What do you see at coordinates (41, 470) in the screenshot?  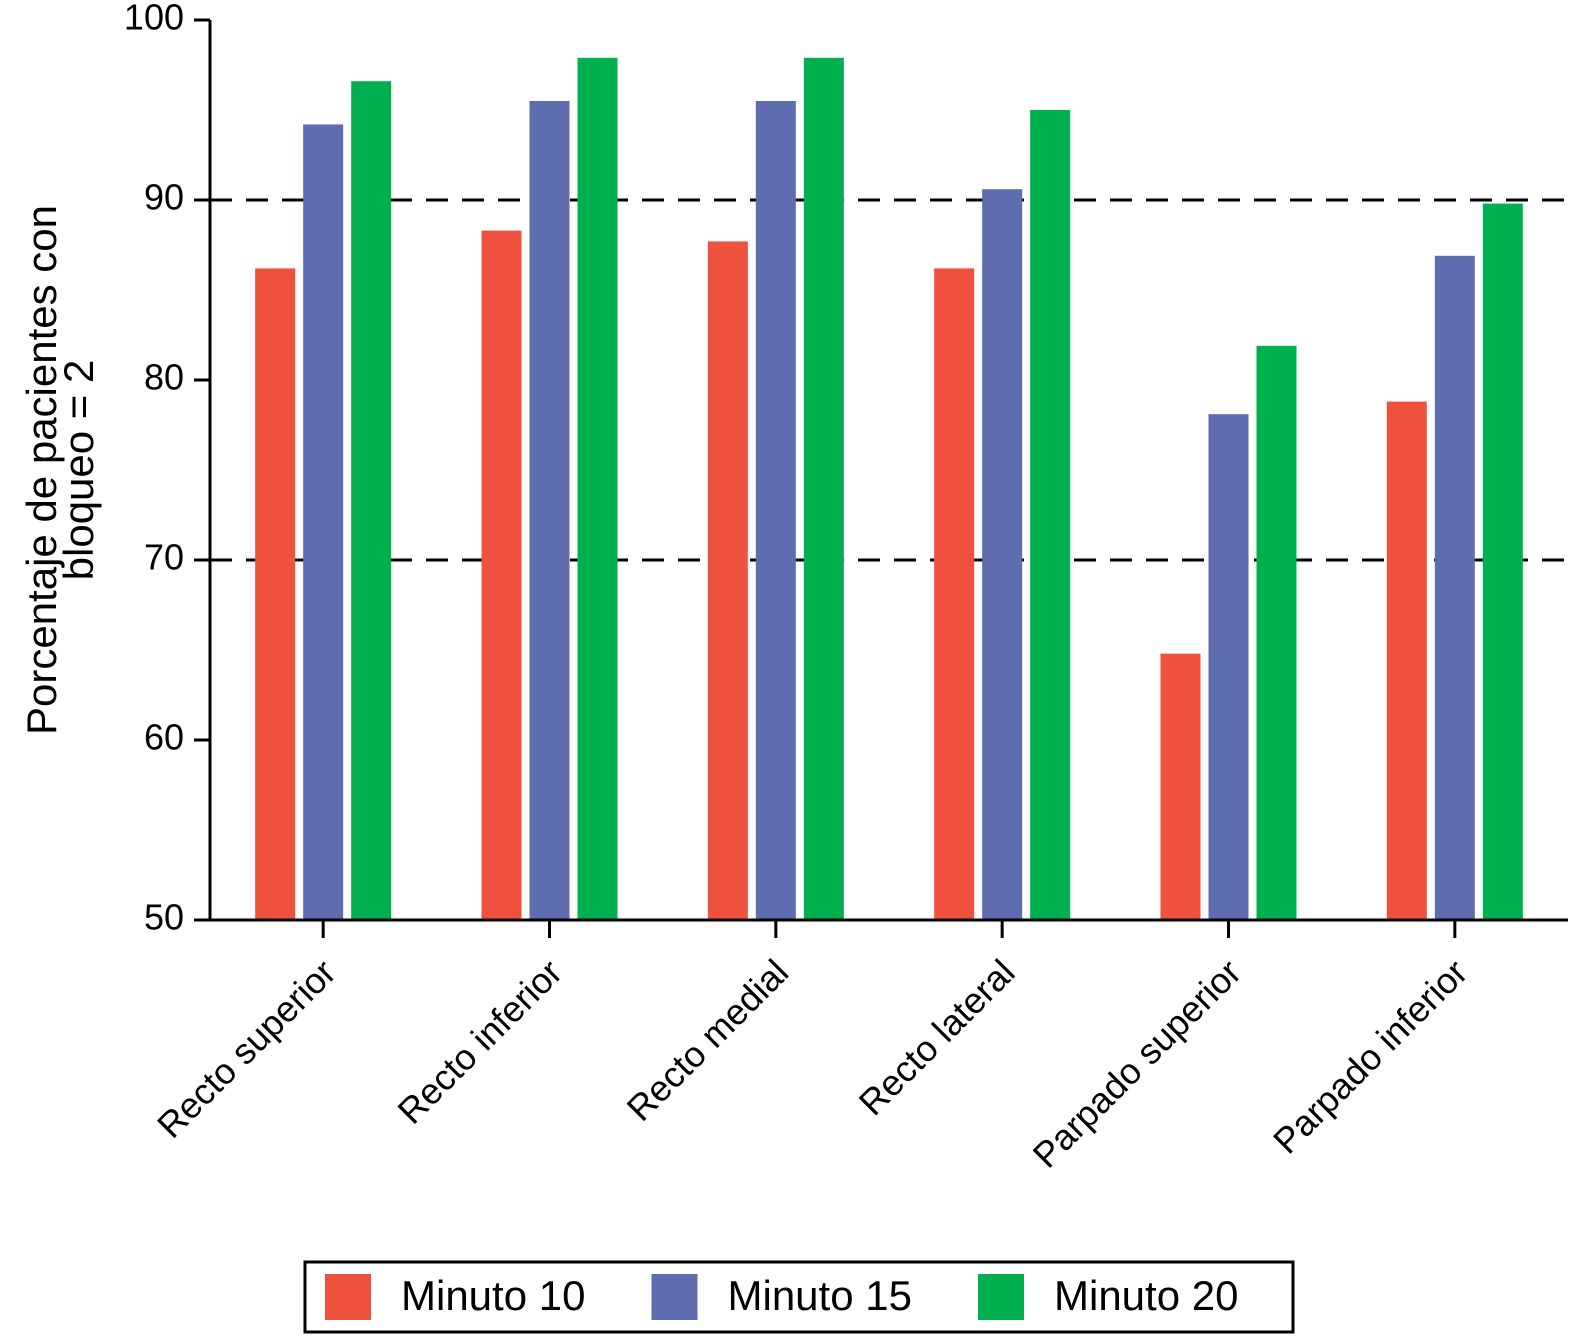 I see `y-axis-label-line: Porcentaje de pacientes con` at bounding box center [41, 470].